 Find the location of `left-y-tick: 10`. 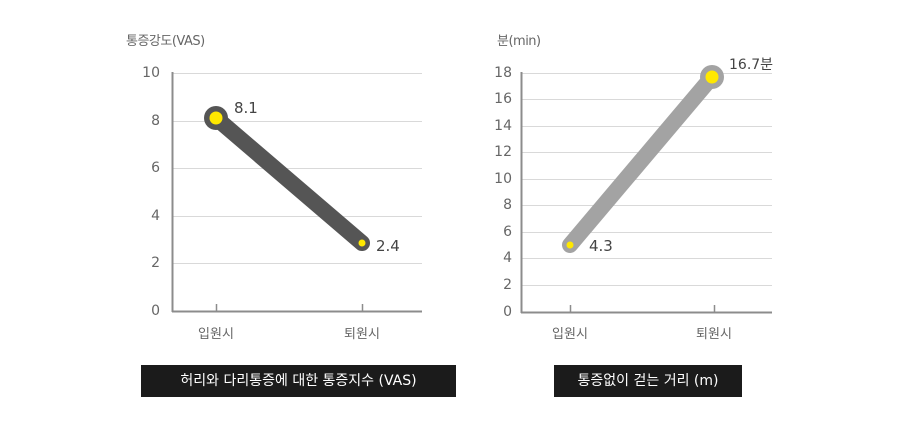

left-y-tick: 10 is located at coordinates (151, 73).